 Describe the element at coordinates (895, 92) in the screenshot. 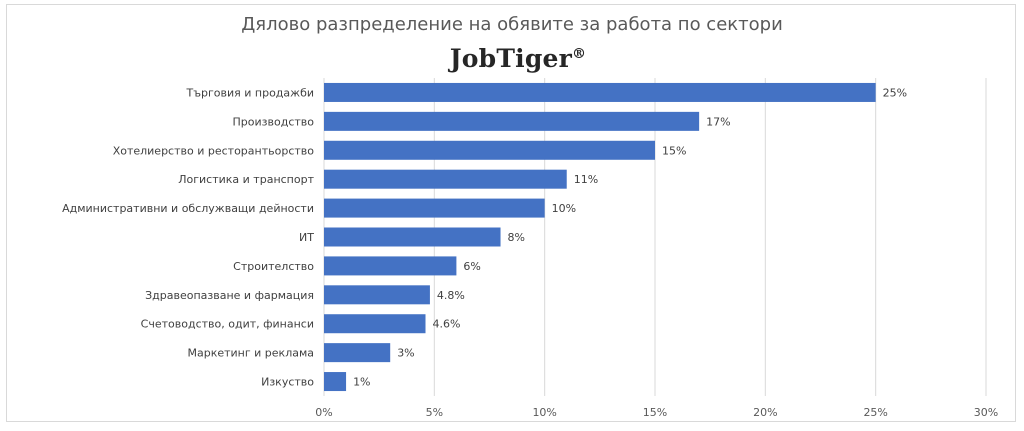

I see `data-label: 25%` at that location.